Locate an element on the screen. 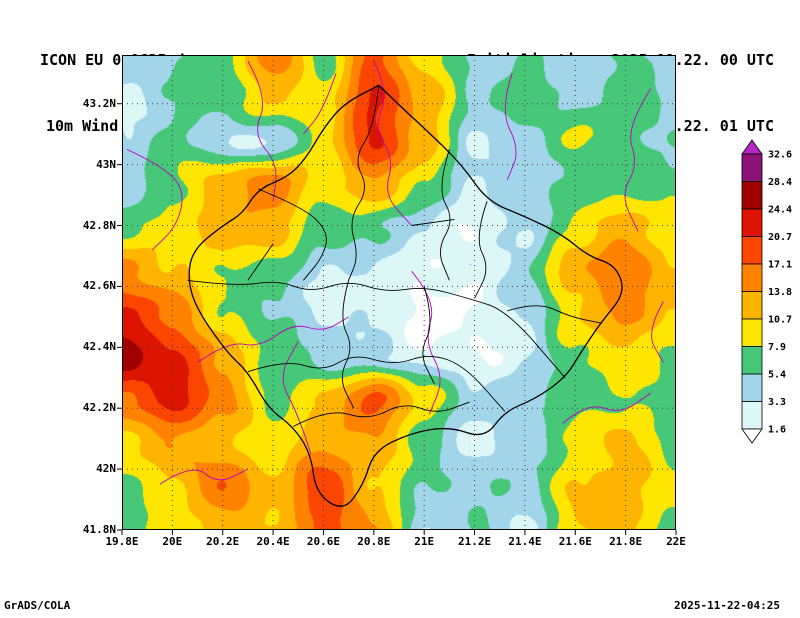 This screenshot has height=618, width=800. lat-label: 42.4N is located at coordinates (99, 347).